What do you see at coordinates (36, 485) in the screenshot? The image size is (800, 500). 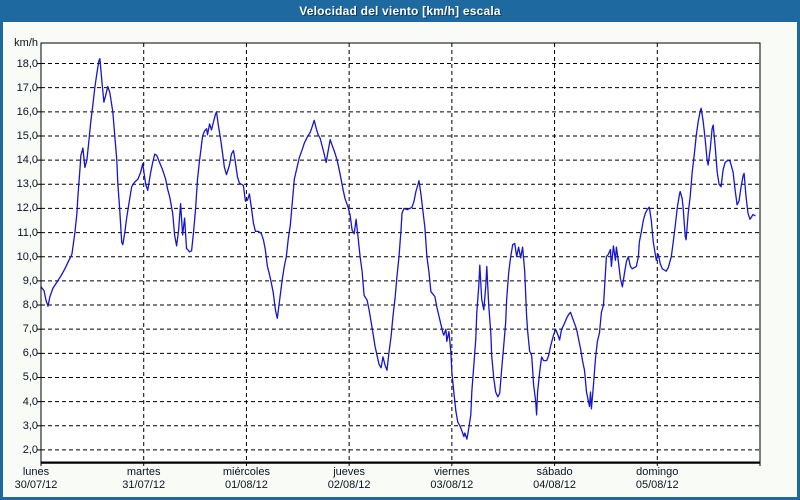 I see `x-day-date-label: 30/07/12` at bounding box center [36, 485].